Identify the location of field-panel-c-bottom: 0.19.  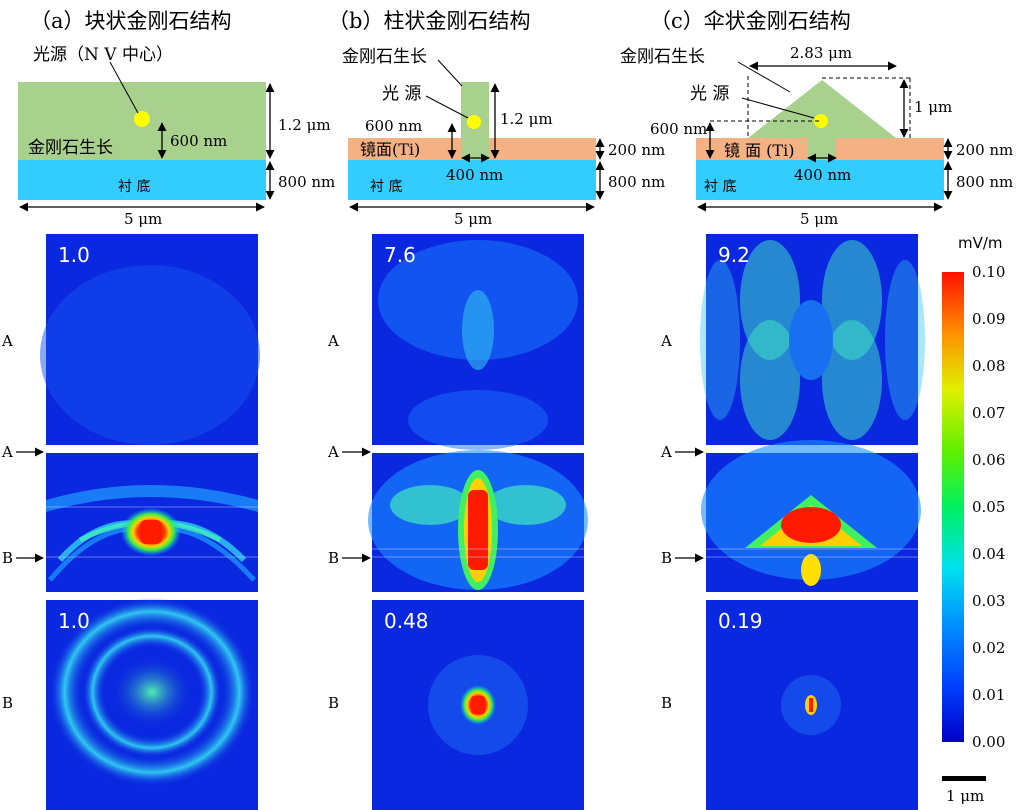
(812, 705).